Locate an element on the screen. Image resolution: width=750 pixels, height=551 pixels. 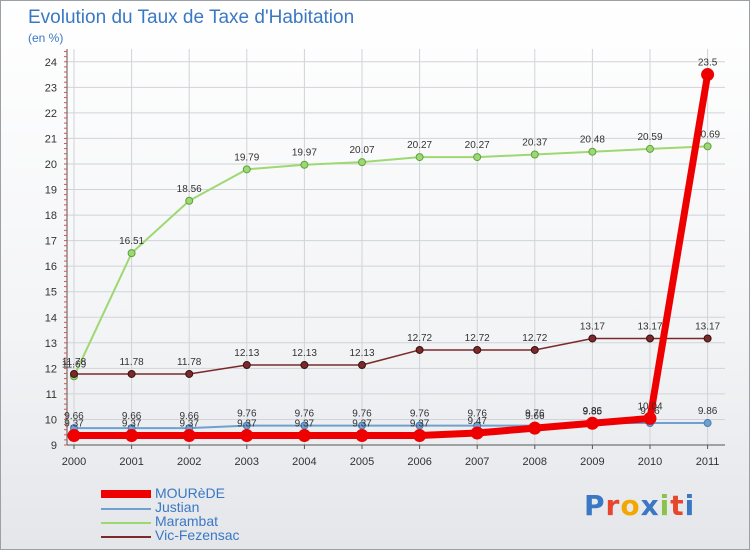
data-point-marambat-2011 is located at coordinates (707, 146).